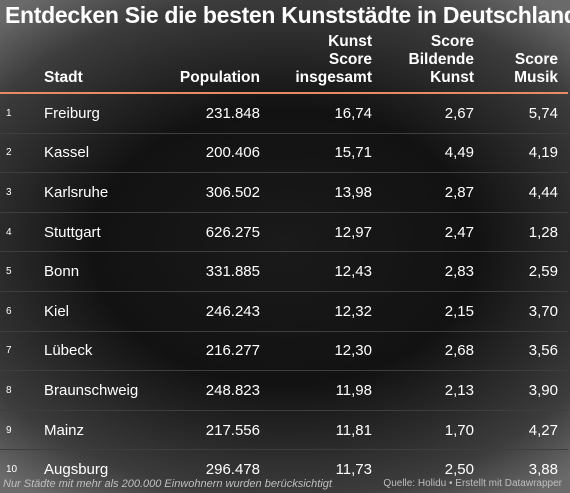  I want to click on cell-score-musik: 1,28, so click(526, 232).